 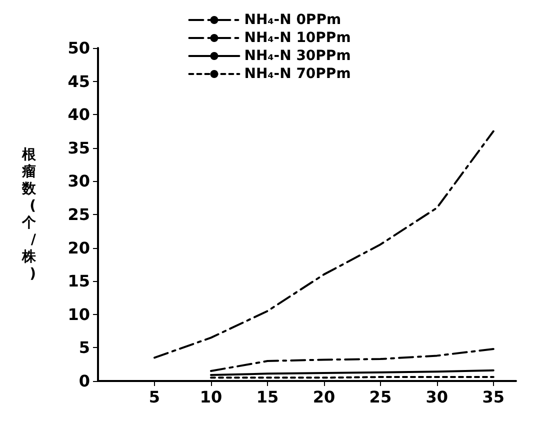 I want to click on legend-label: NH₄-N 10PPm, so click(x=297, y=38).